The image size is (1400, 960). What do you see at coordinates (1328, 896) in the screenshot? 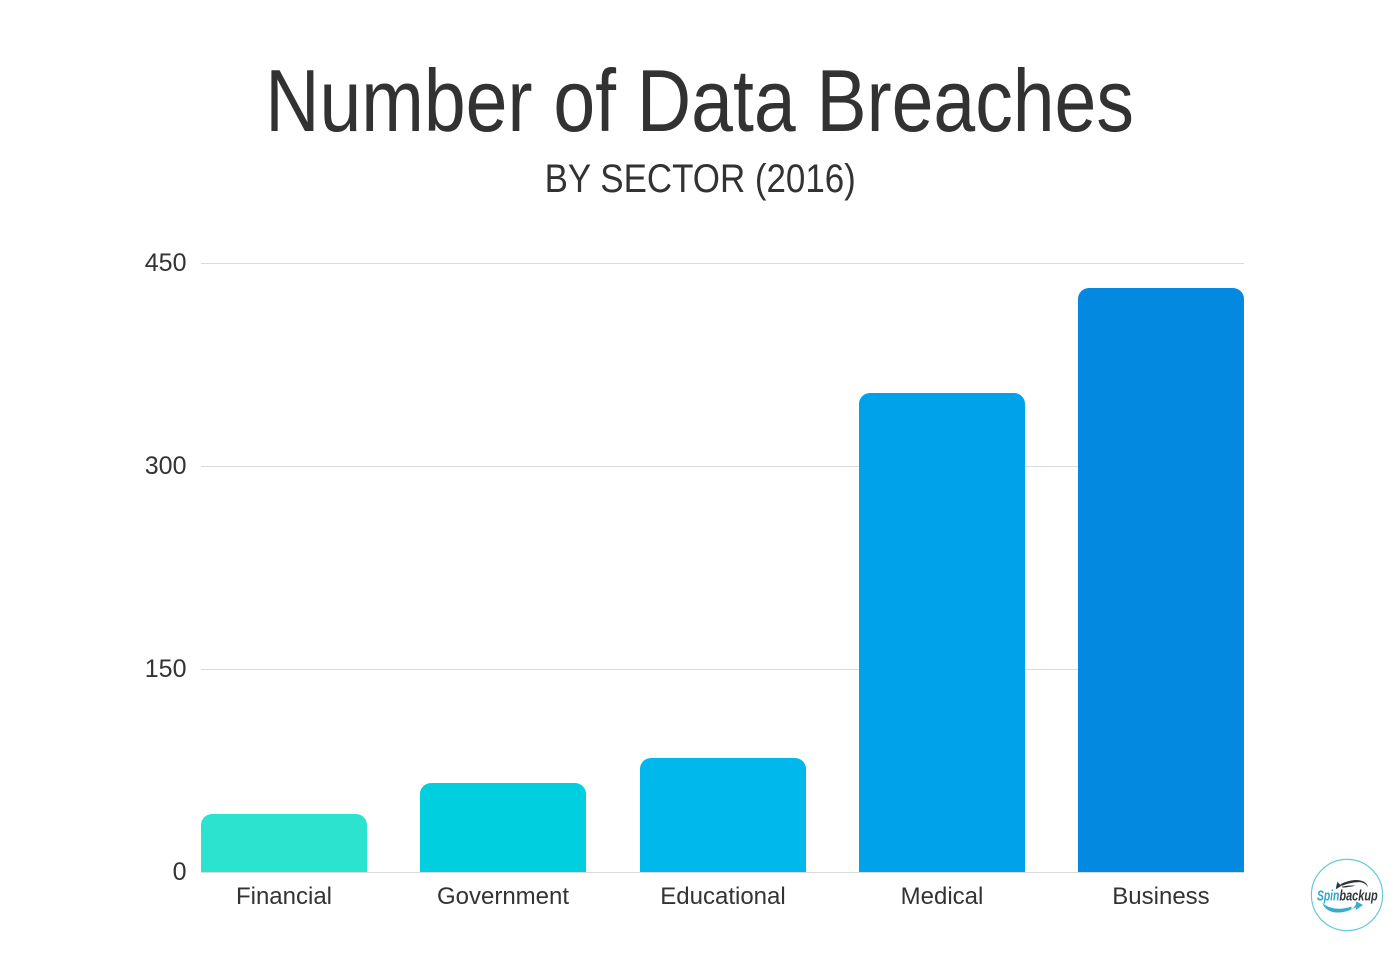
I see `svg-text: Spin` at bounding box center [1328, 896].